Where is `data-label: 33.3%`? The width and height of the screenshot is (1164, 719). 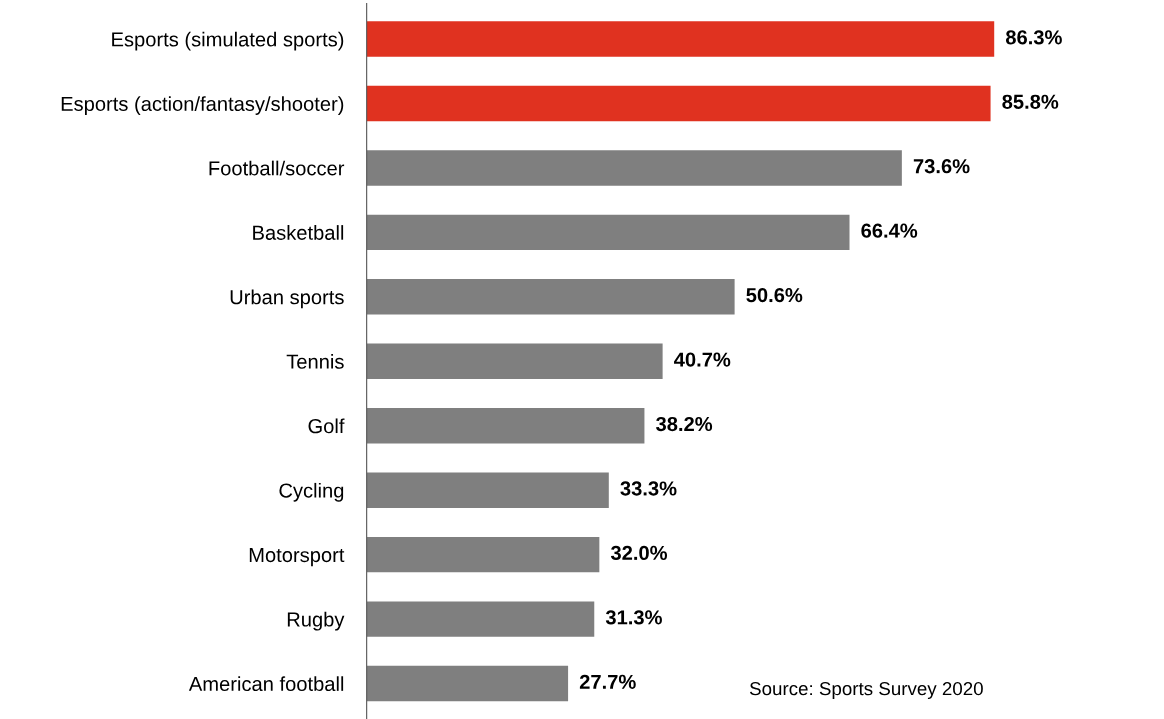 data-label: 33.3% is located at coordinates (648, 488).